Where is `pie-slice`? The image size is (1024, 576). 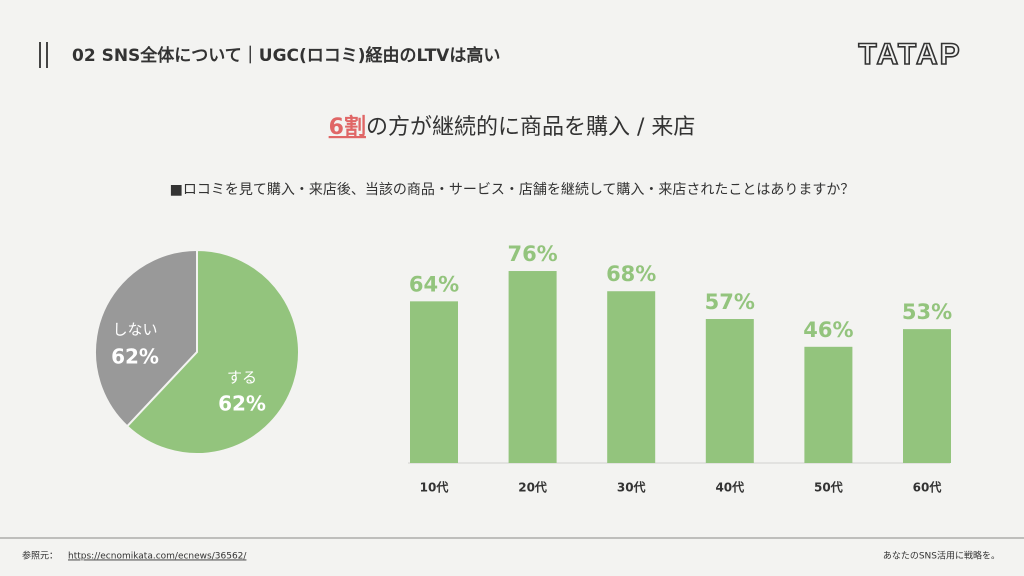
pie-slice is located at coordinates (212, 351).